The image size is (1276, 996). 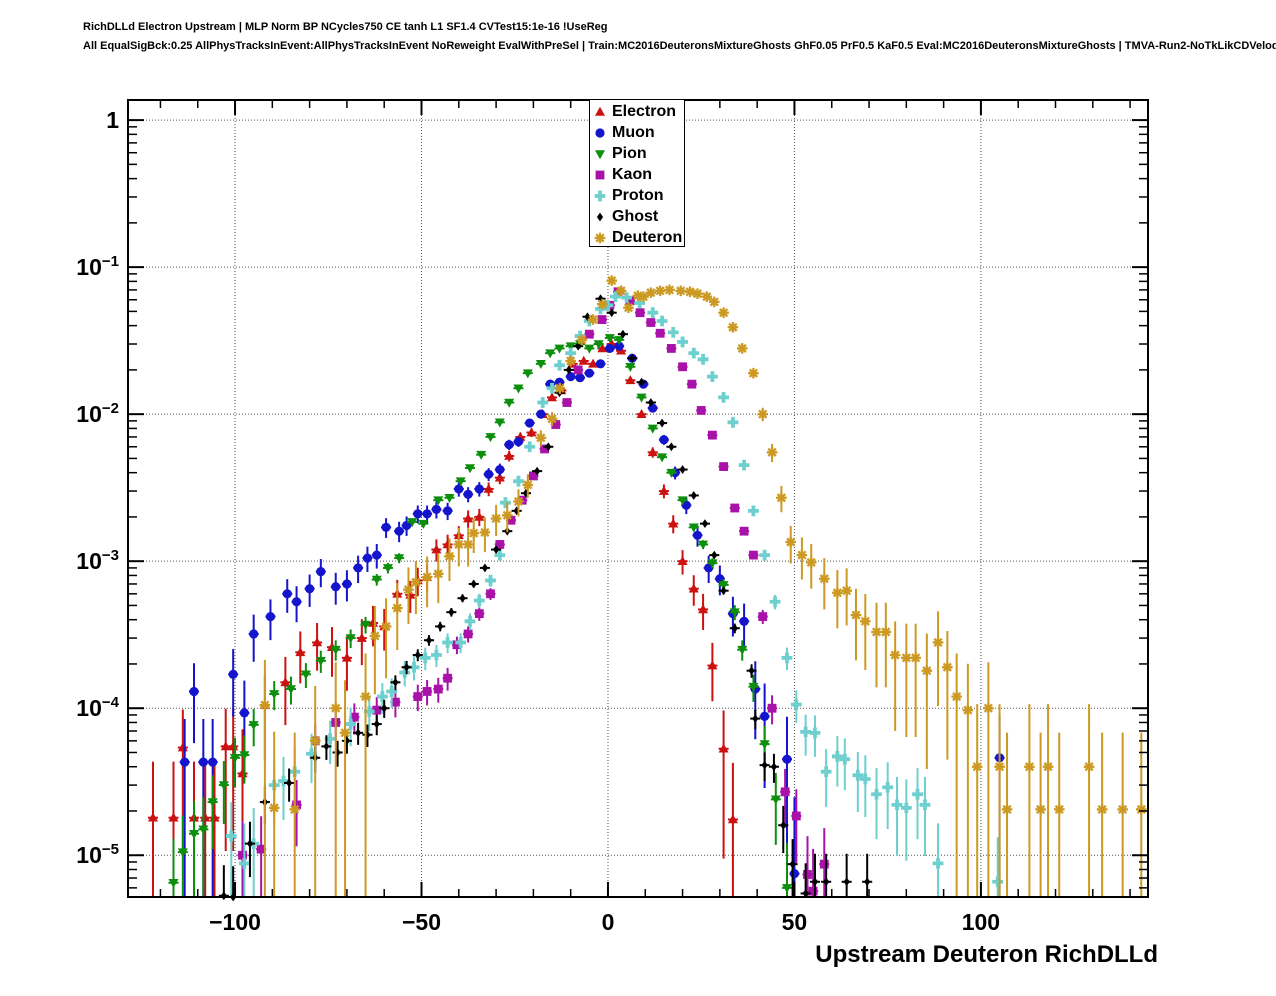 I want to click on legend-item-kaon: Kaon, so click(x=637, y=174).